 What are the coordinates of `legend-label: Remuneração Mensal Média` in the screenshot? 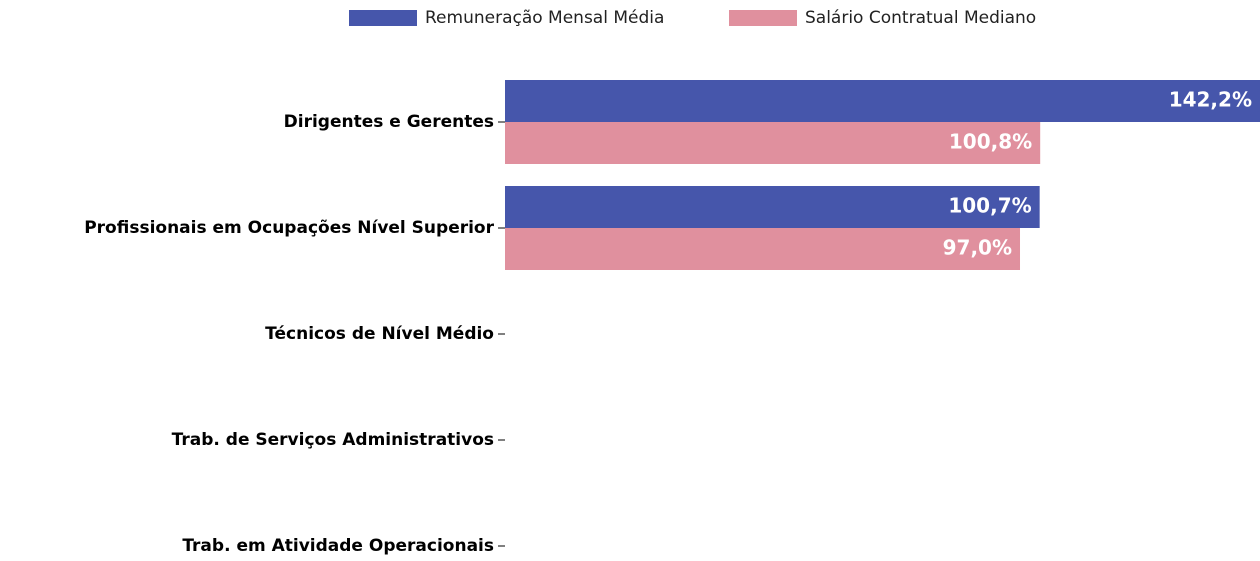 It's located at (544, 18).